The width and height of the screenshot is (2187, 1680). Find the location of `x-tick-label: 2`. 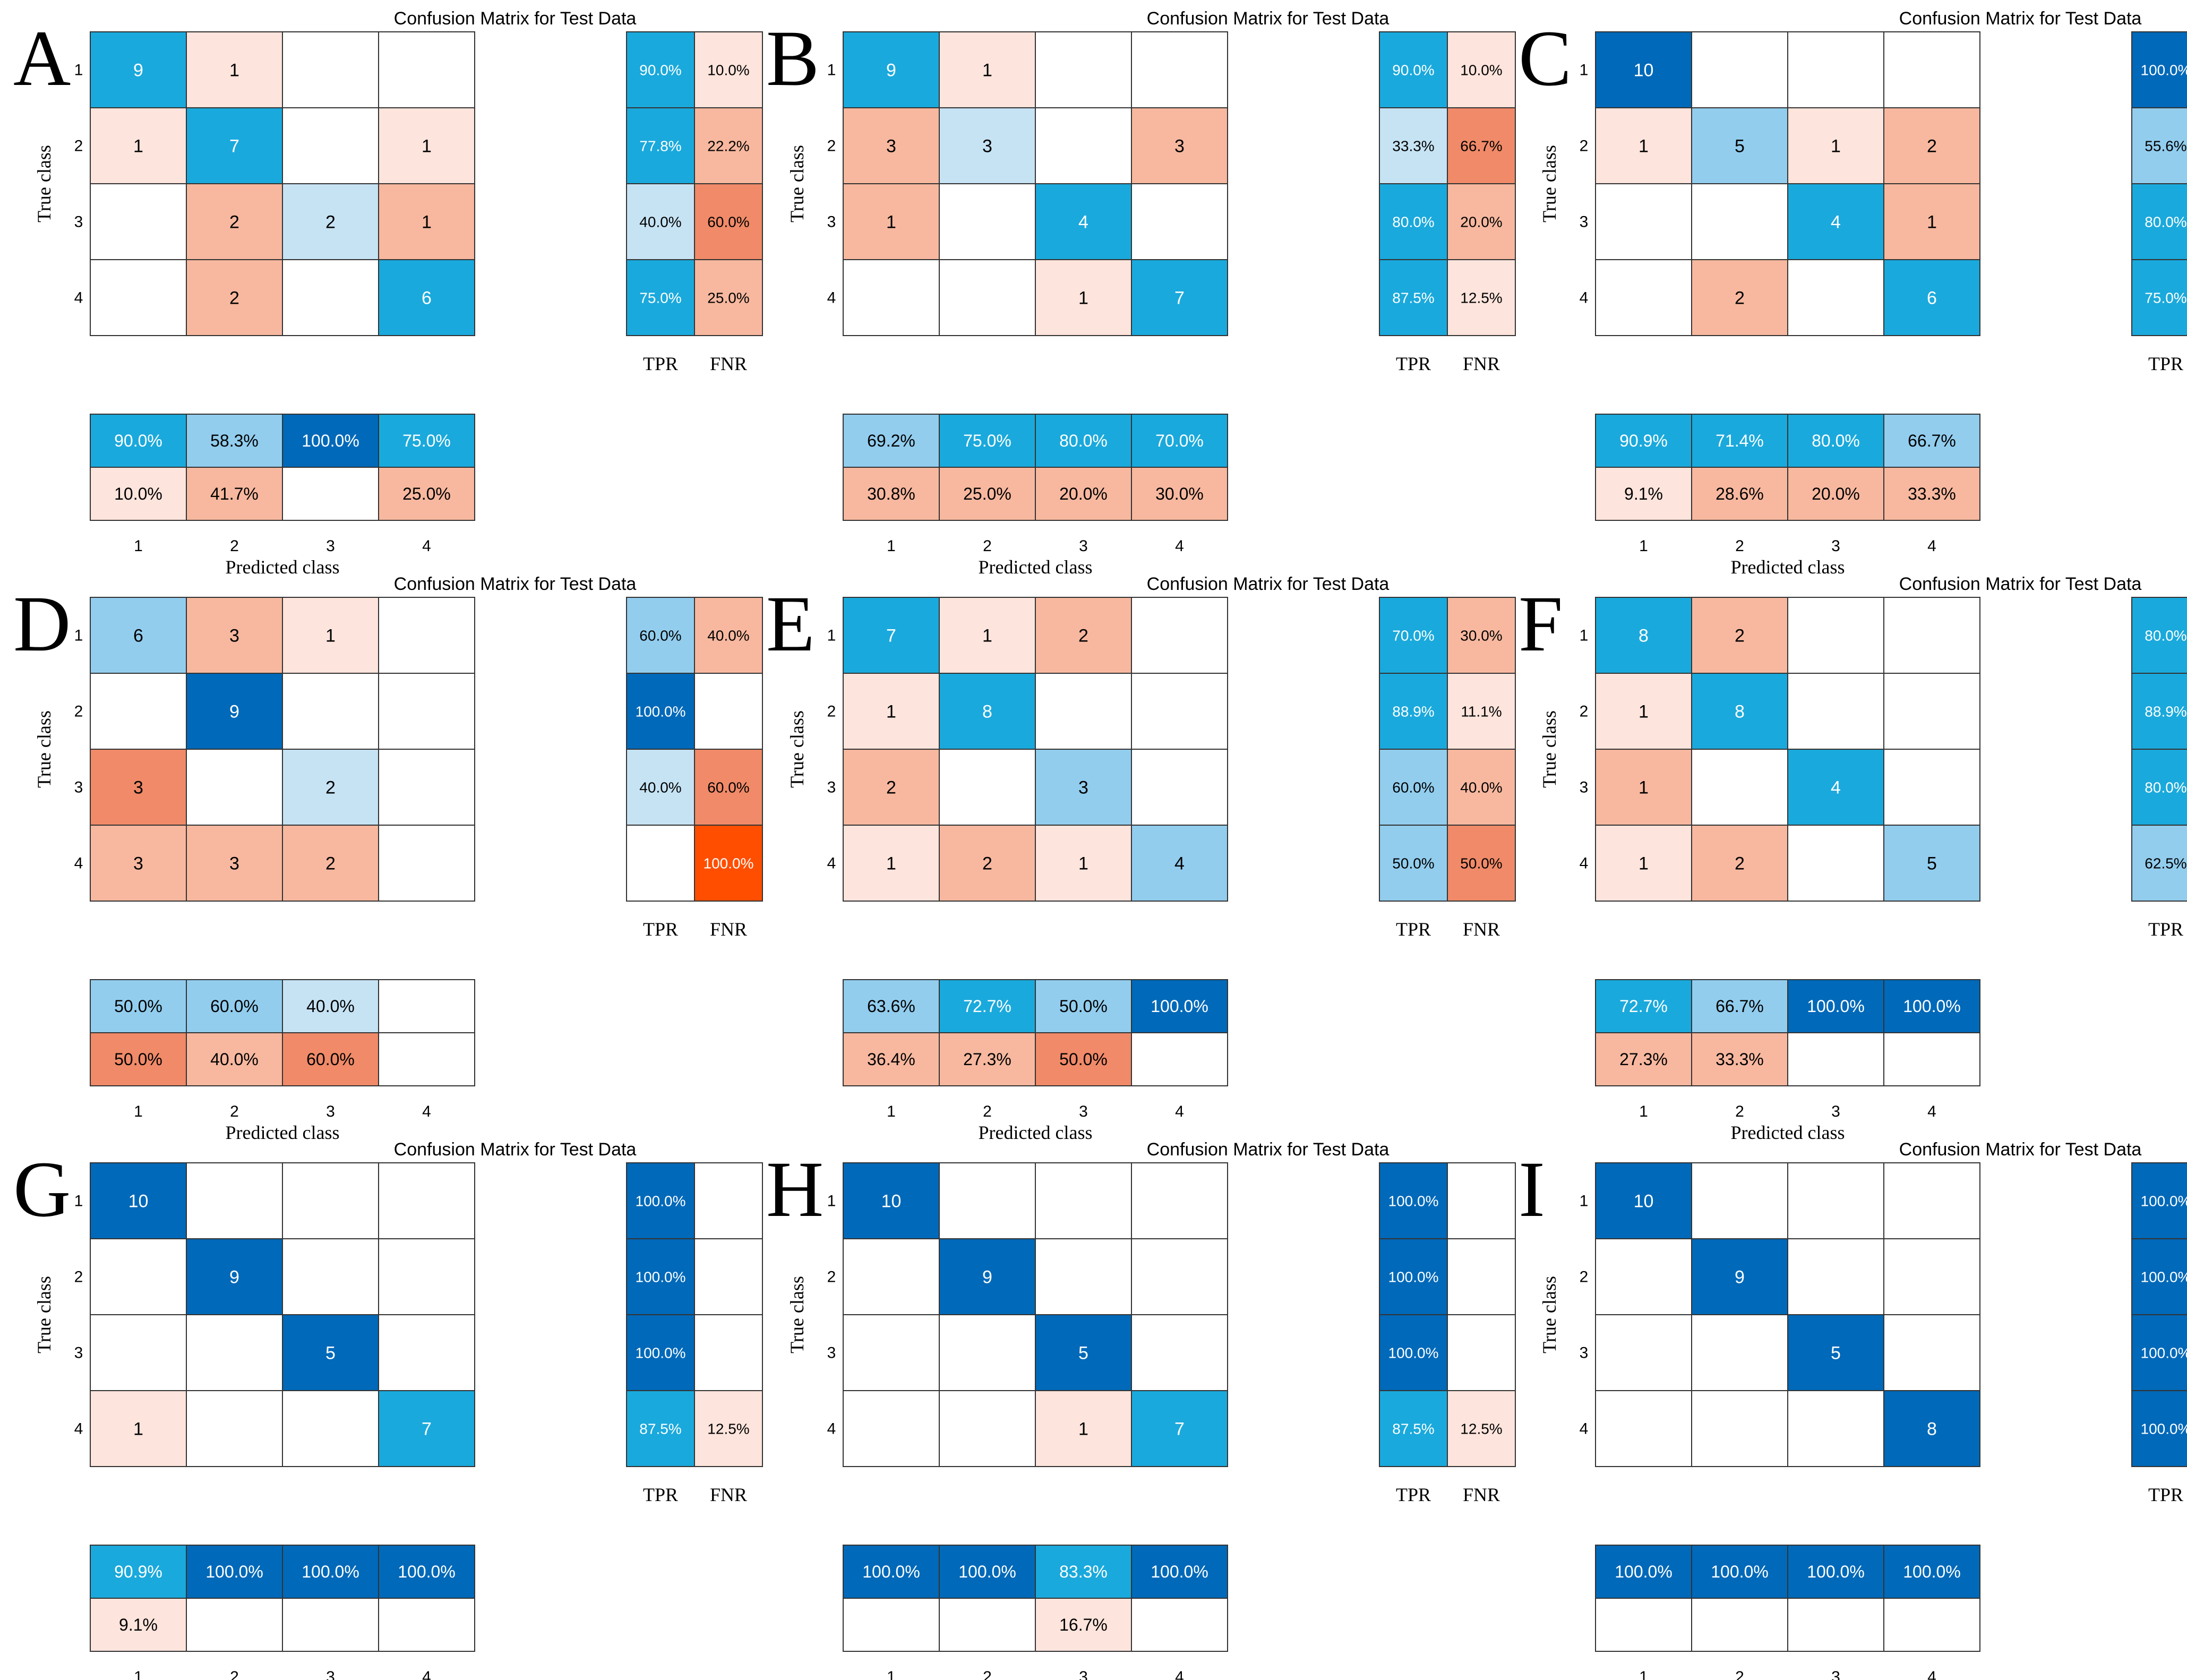

x-tick-label: 2 is located at coordinates (234, 1674).